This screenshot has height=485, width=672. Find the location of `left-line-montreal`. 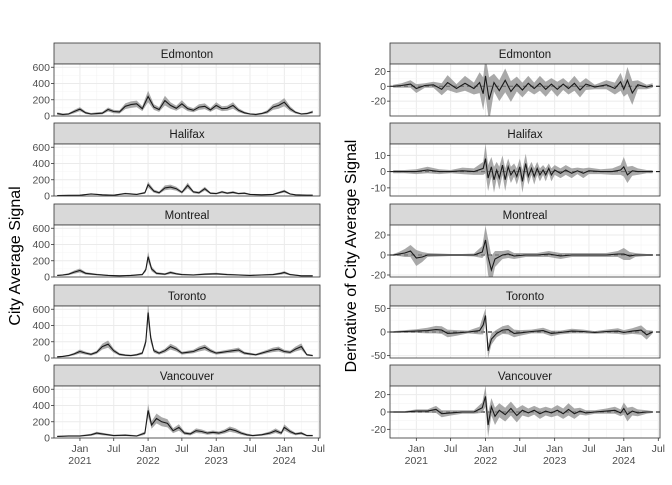

left-line-montreal is located at coordinates (185, 266).